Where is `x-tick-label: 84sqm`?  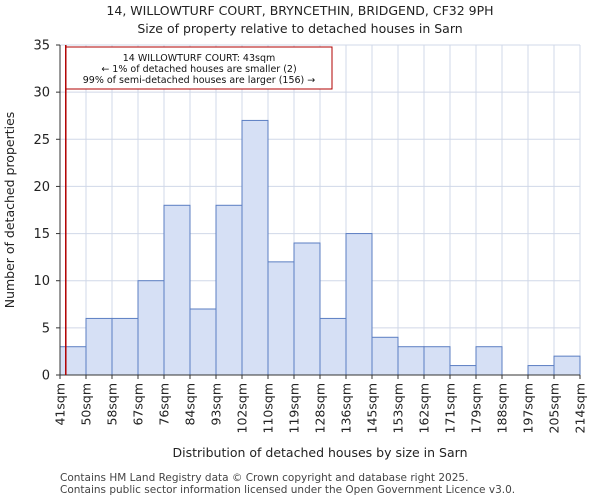
x-tick-label: 84sqm is located at coordinates (190, 404).